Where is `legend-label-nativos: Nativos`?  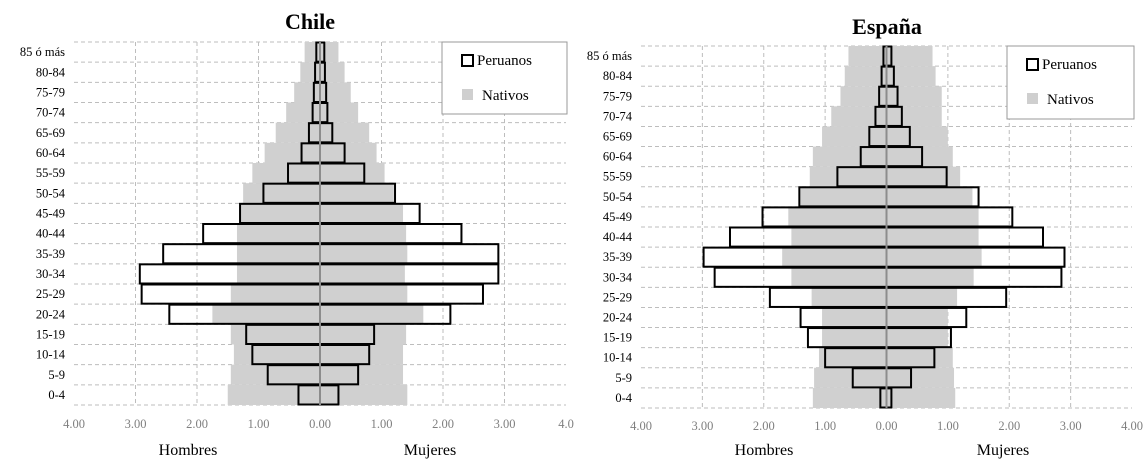
legend-label-nativos: Nativos is located at coordinates (505, 96).